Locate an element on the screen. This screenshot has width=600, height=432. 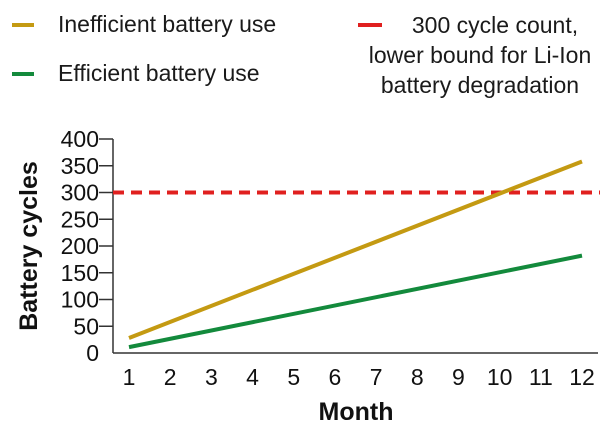
y-tick-label: 150 is located at coordinates (80, 273).